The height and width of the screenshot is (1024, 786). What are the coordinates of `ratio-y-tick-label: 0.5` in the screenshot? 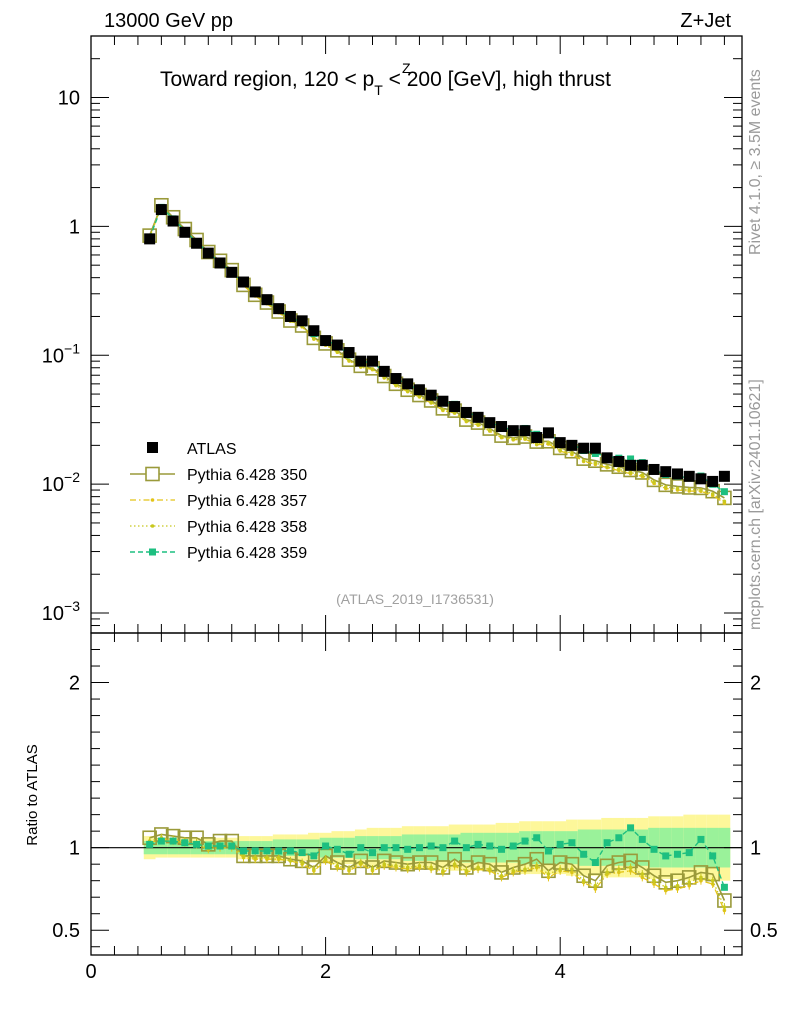 It's located at (66, 931).